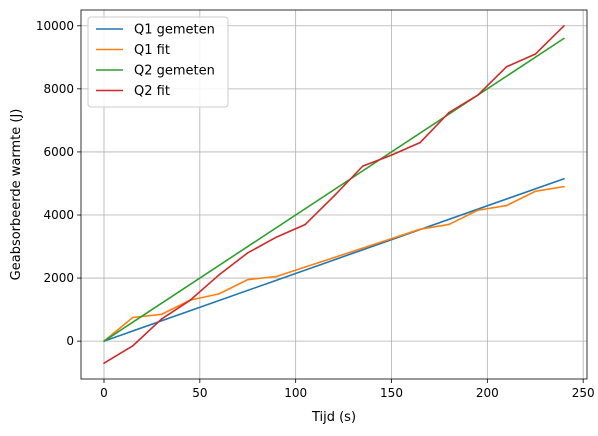 This screenshot has height=436, width=598. I want to click on x-axis-label: Tijd (s), so click(333, 417).